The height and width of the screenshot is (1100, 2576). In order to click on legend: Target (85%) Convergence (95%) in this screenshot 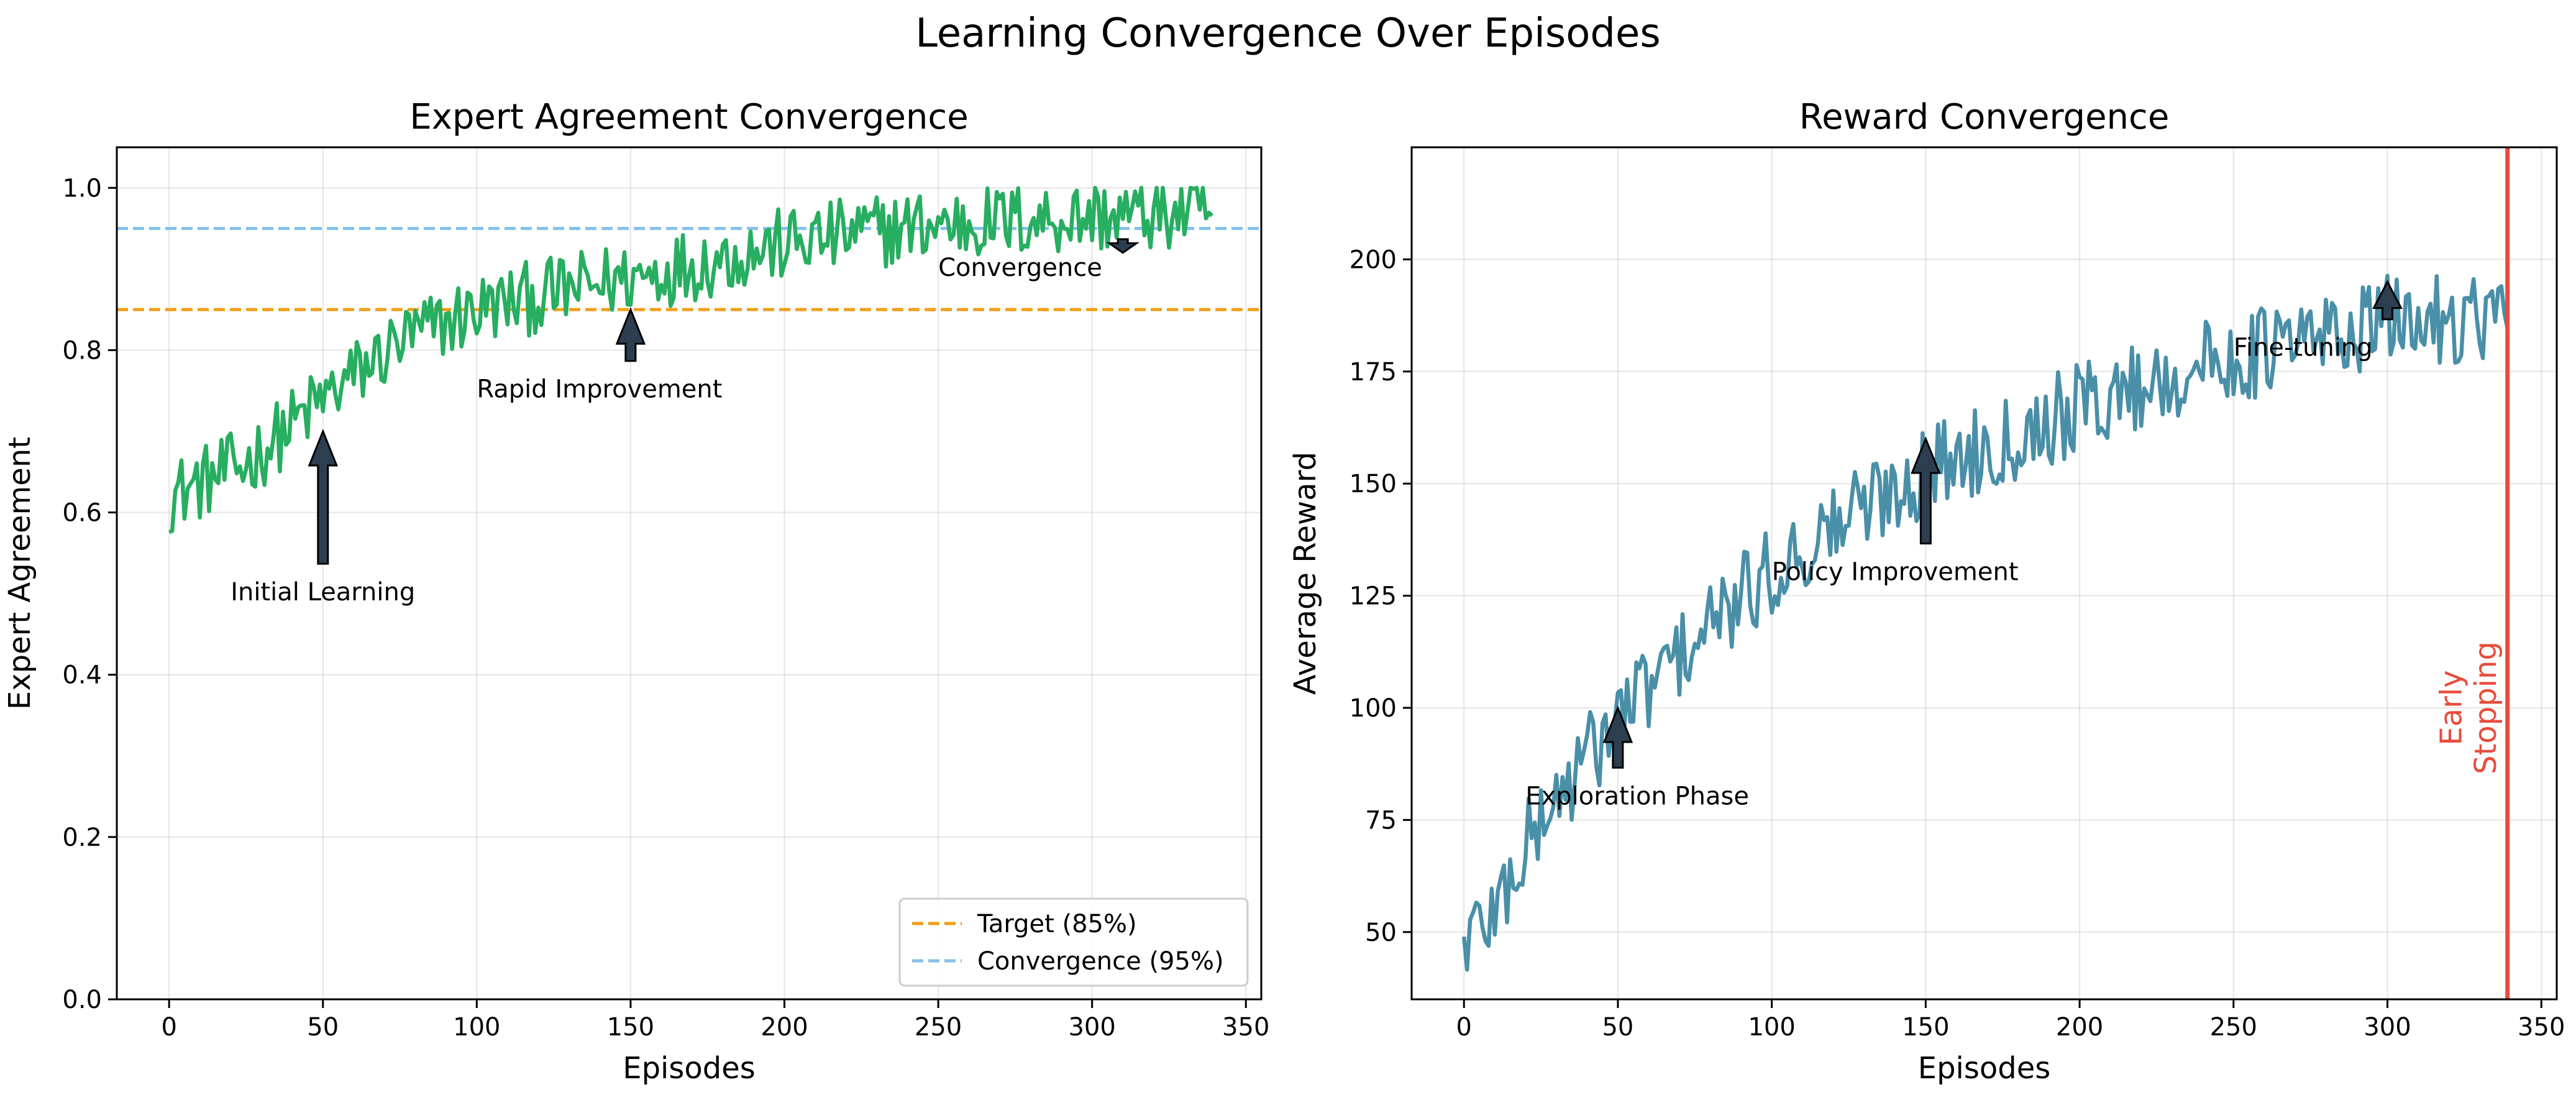, I will do `click(1073, 942)`.